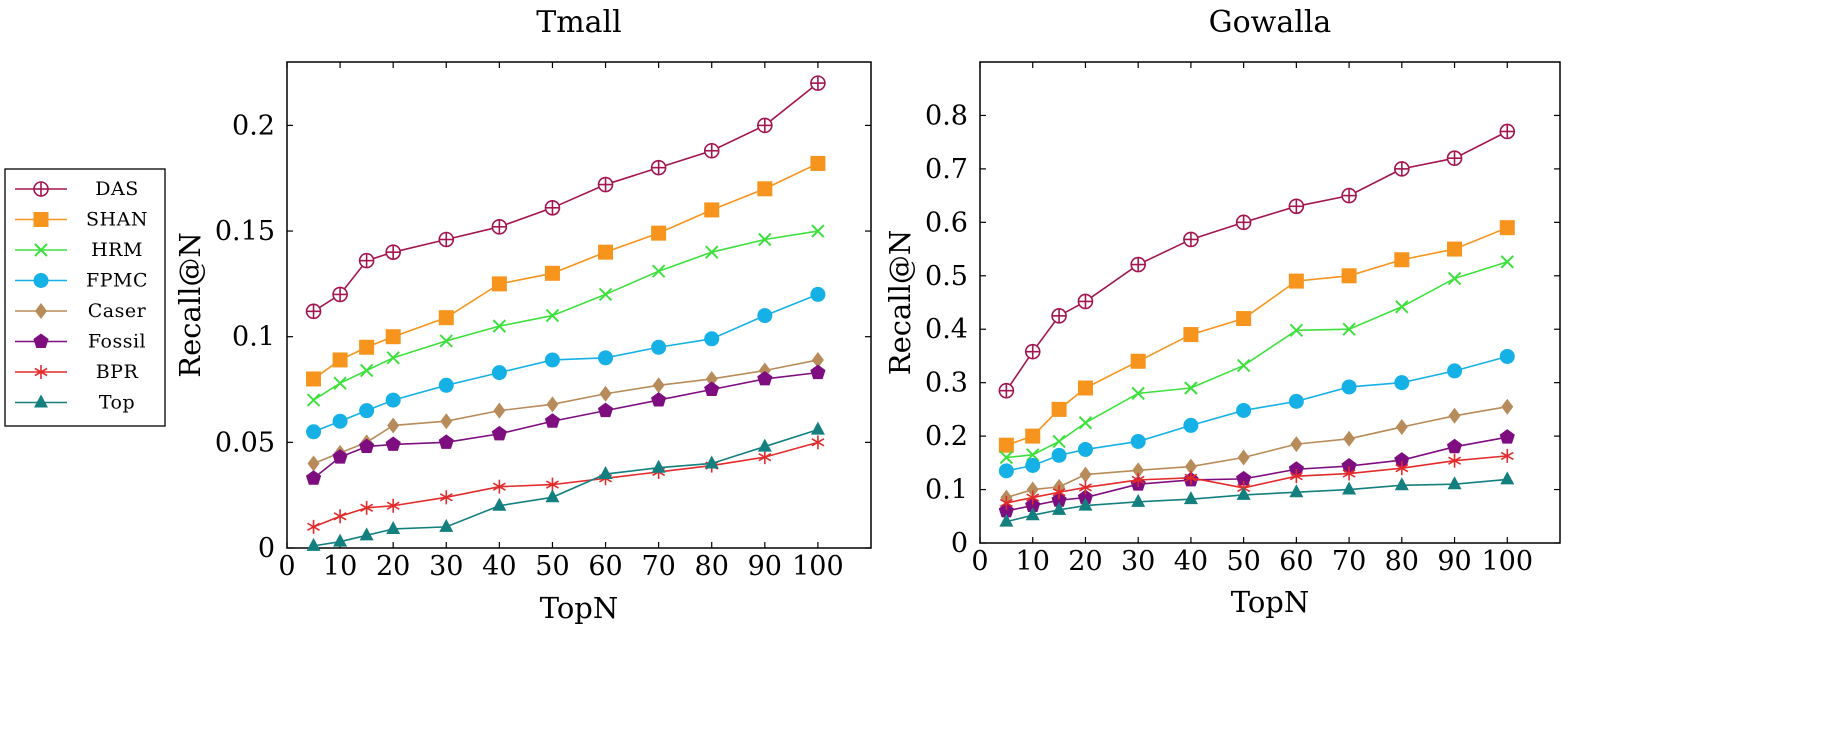 Image resolution: width=1841 pixels, height=735 pixels. What do you see at coordinates (41, 311) in the screenshot?
I see `legend-marker-caser` at bounding box center [41, 311].